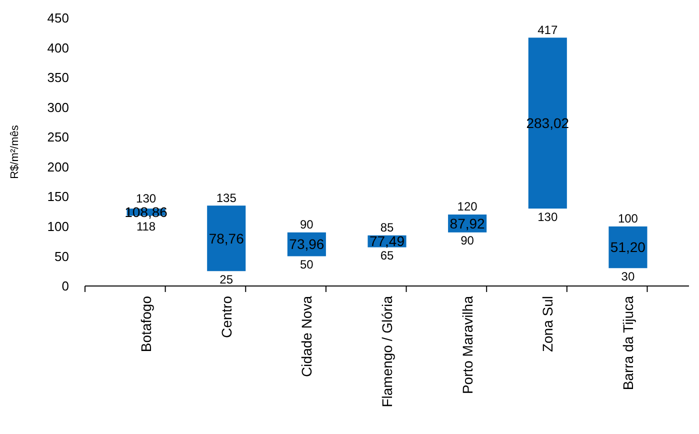 The image size is (699, 434). Describe the element at coordinates (628, 343) in the screenshot. I see `x-tick-label: Barra da Tijuca` at that location.